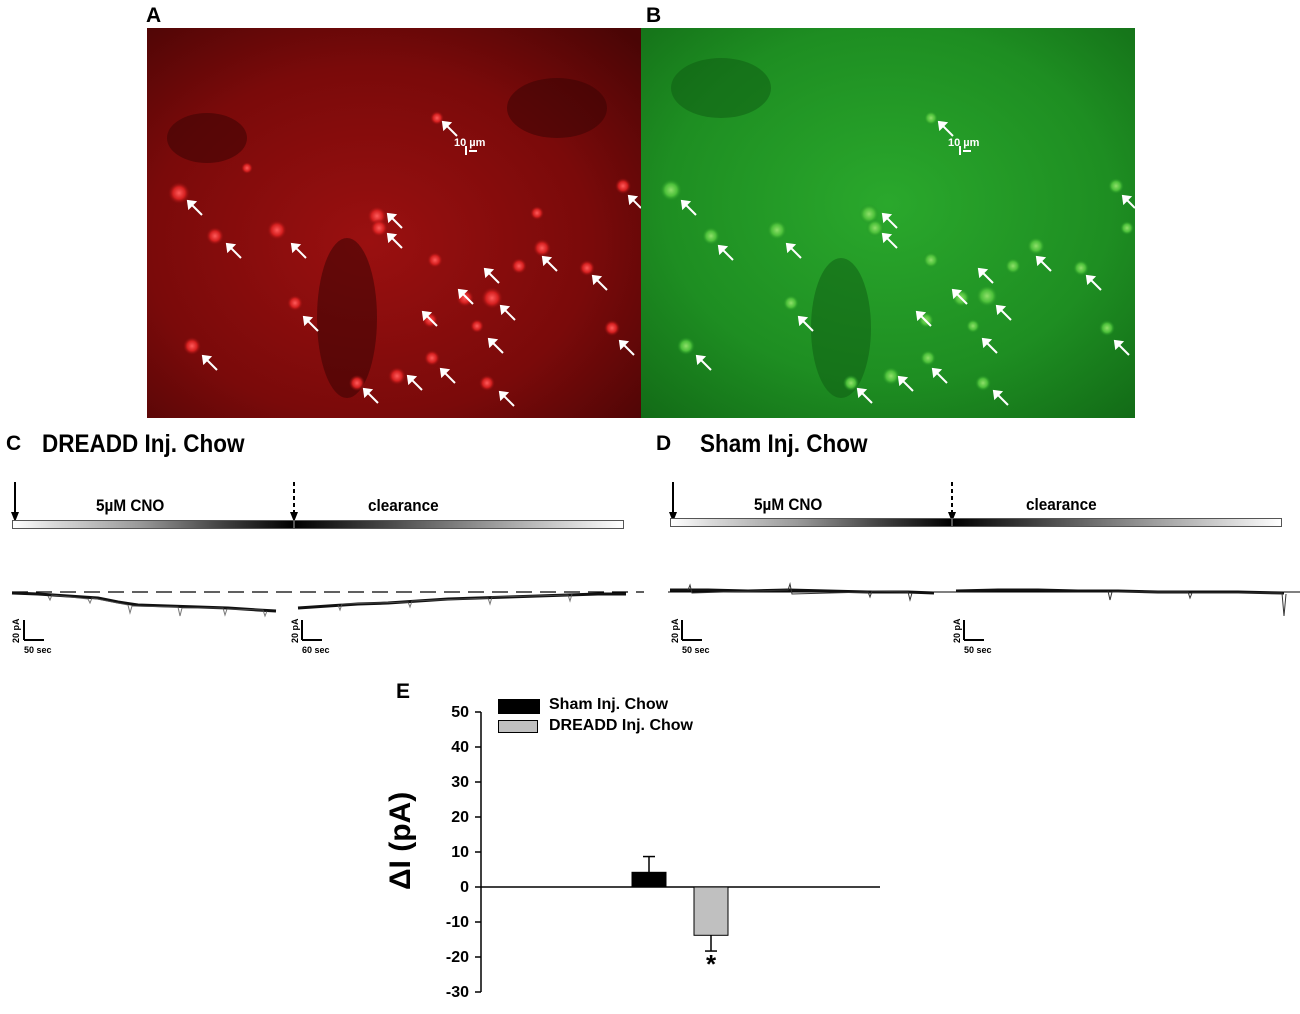 This screenshot has height=1014, width=1300. I want to click on micrograph-green-image, so click(888, 223).